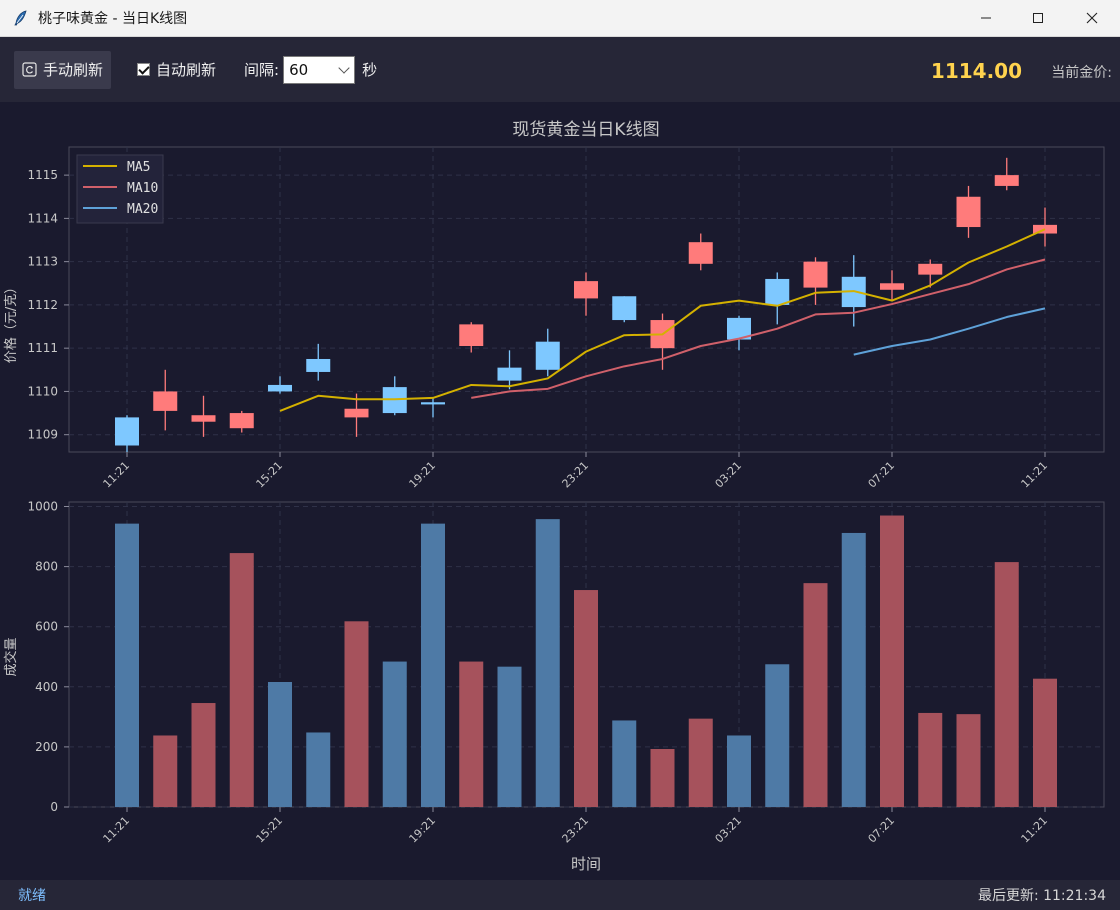 The height and width of the screenshot is (910, 1120). Describe the element at coordinates (729, 830) in the screenshot. I see `volume-x-tick-label: 03:21` at that location.